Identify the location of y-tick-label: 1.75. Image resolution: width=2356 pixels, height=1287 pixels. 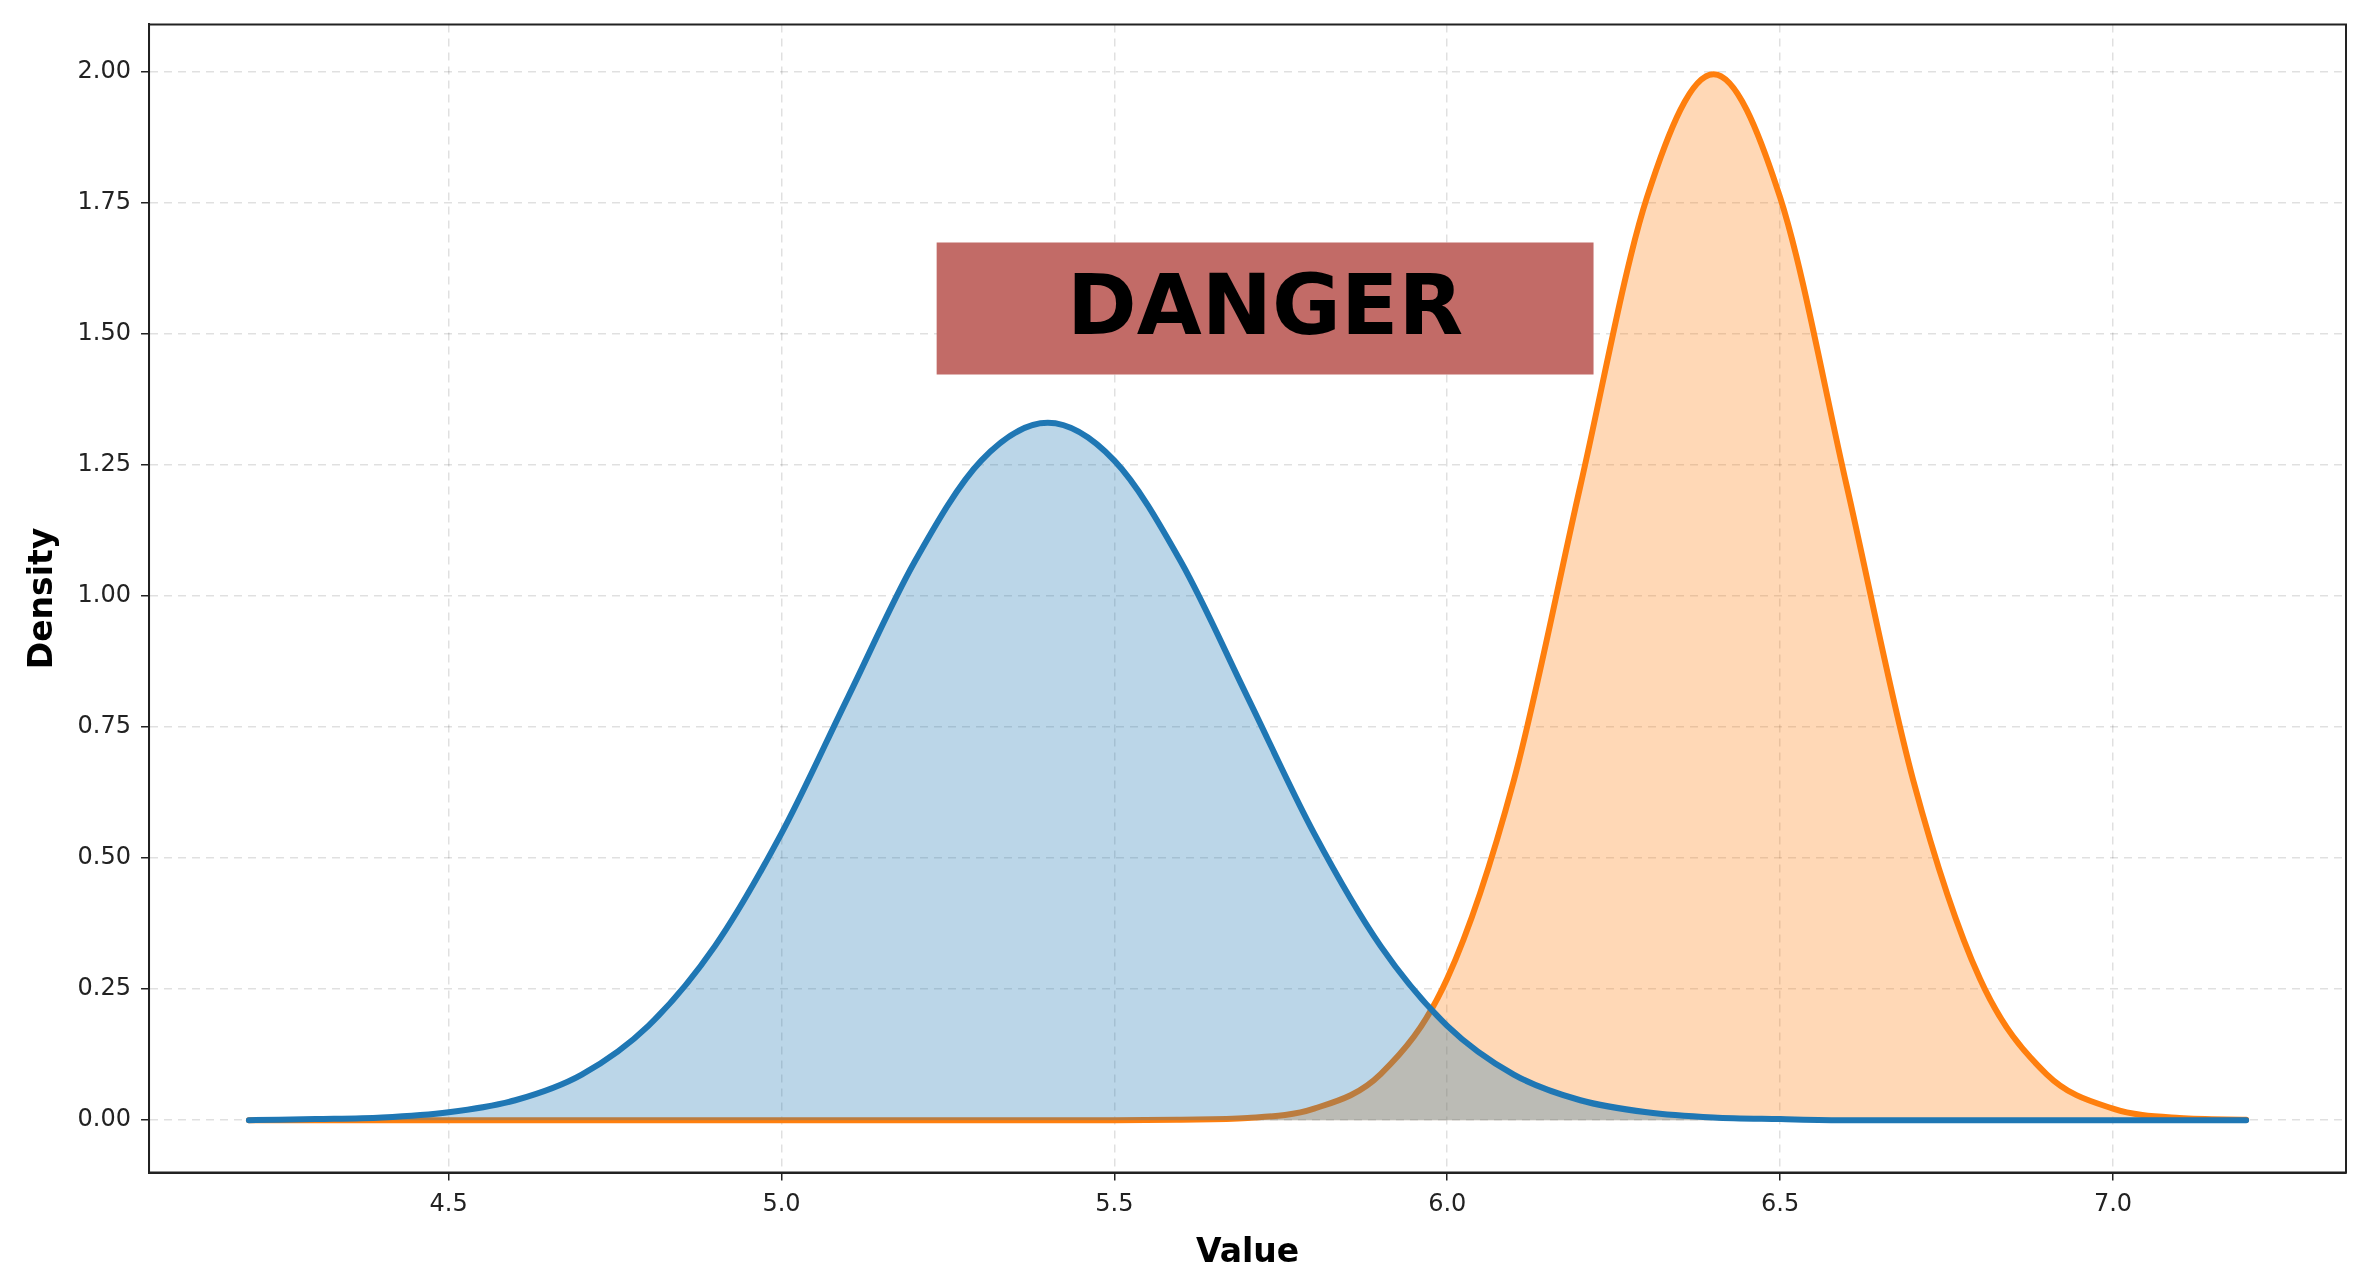
(104, 200).